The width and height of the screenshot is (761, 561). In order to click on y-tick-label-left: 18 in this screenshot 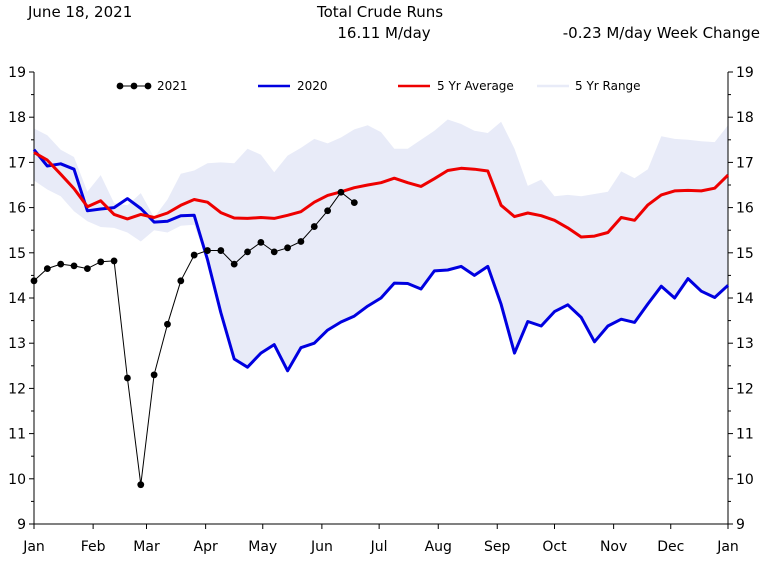, I will do `click(17, 118)`.